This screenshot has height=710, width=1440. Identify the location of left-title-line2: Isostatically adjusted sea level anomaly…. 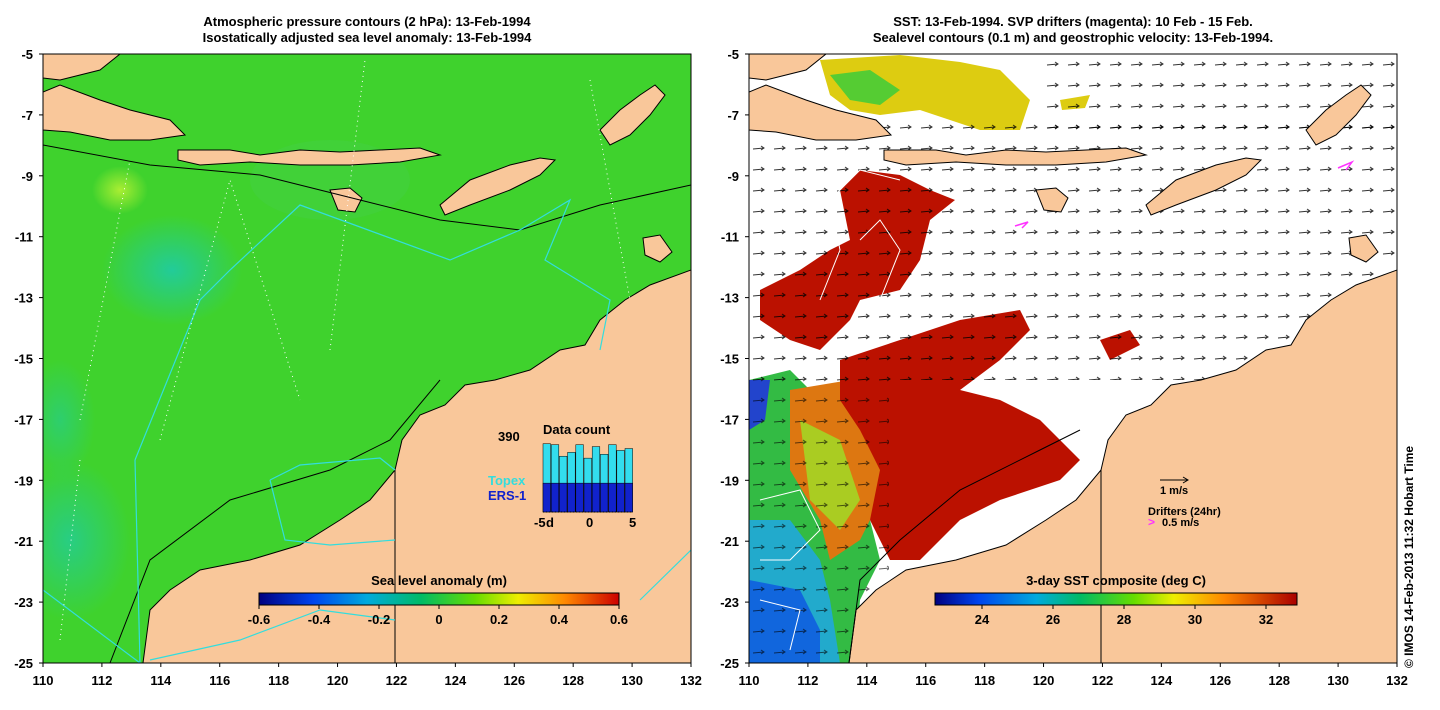
(367, 37).